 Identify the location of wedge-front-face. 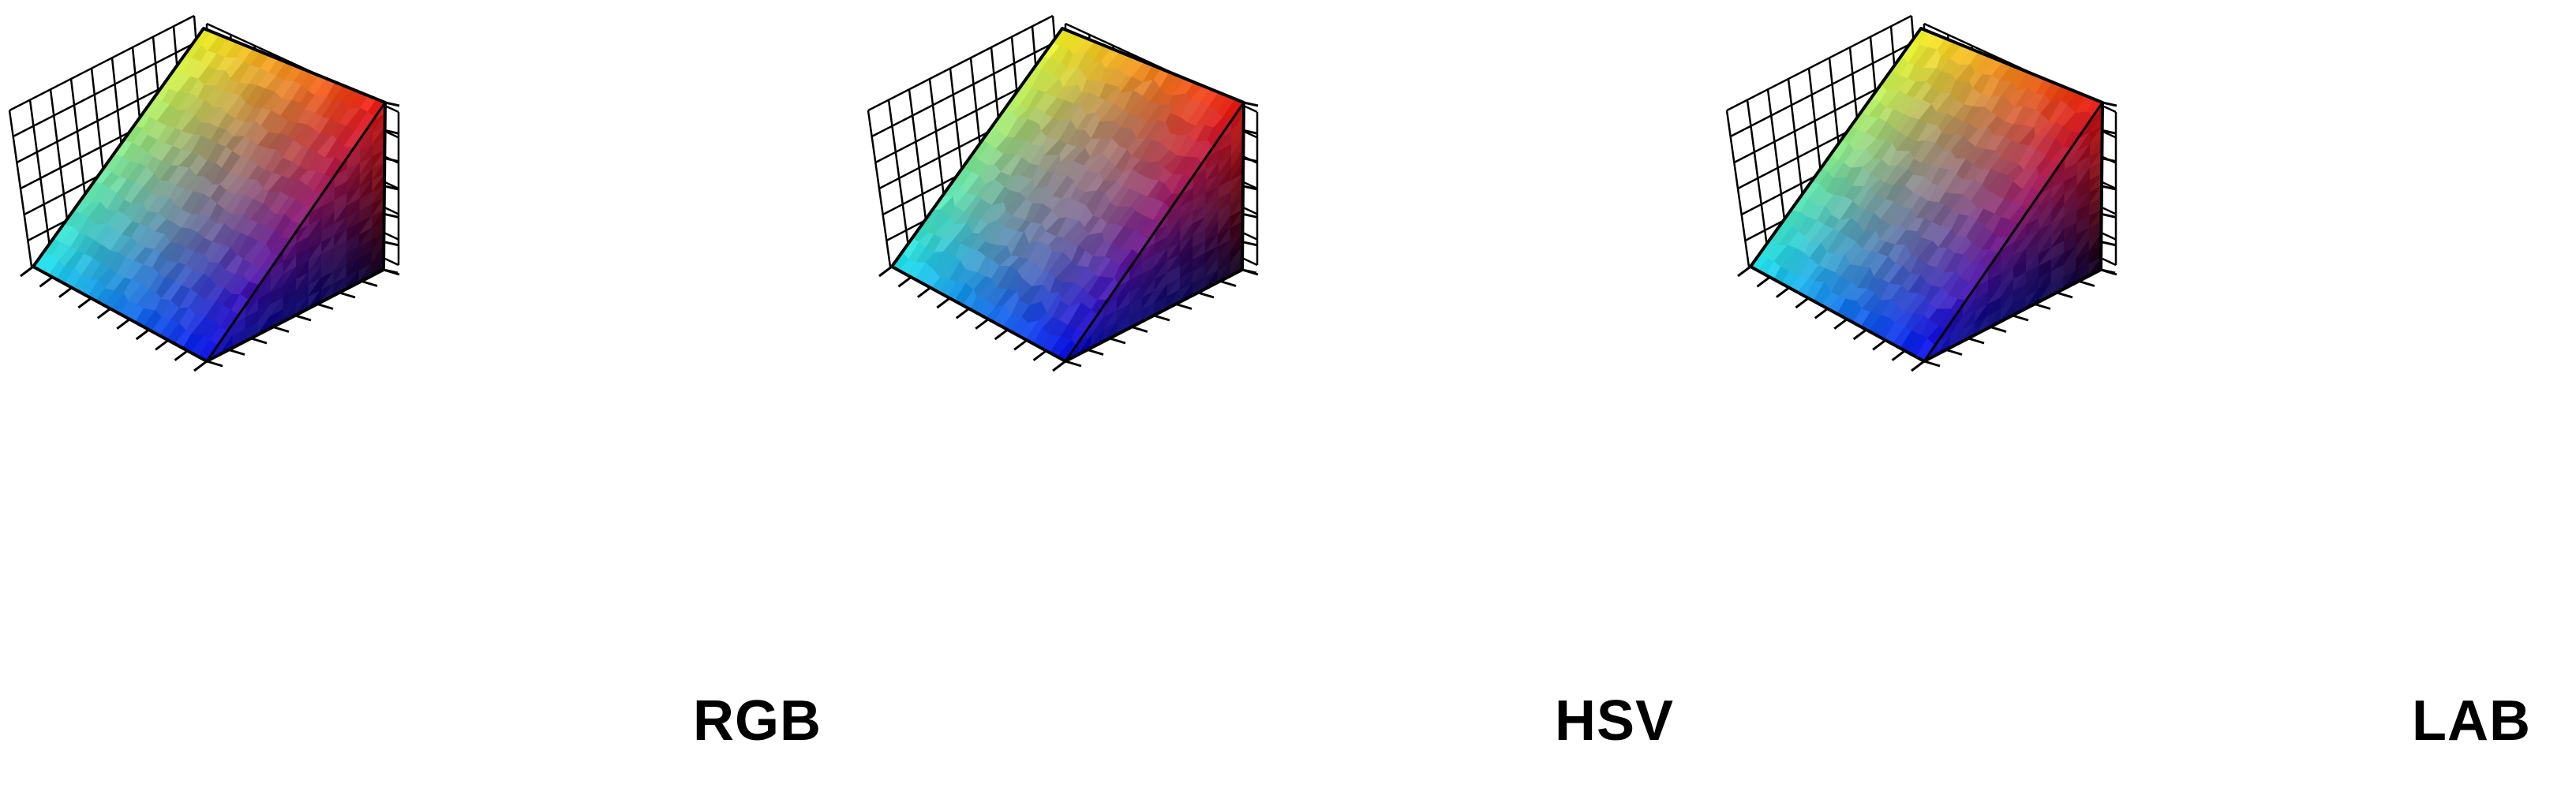
(209, 195).